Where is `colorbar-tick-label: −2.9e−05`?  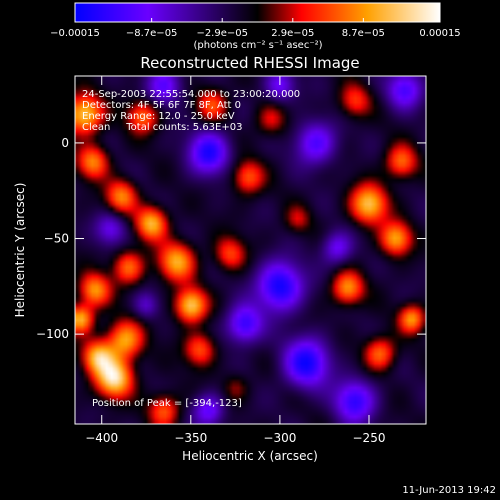
colorbar-tick-label: −2.9e−05 is located at coordinates (222, 33).